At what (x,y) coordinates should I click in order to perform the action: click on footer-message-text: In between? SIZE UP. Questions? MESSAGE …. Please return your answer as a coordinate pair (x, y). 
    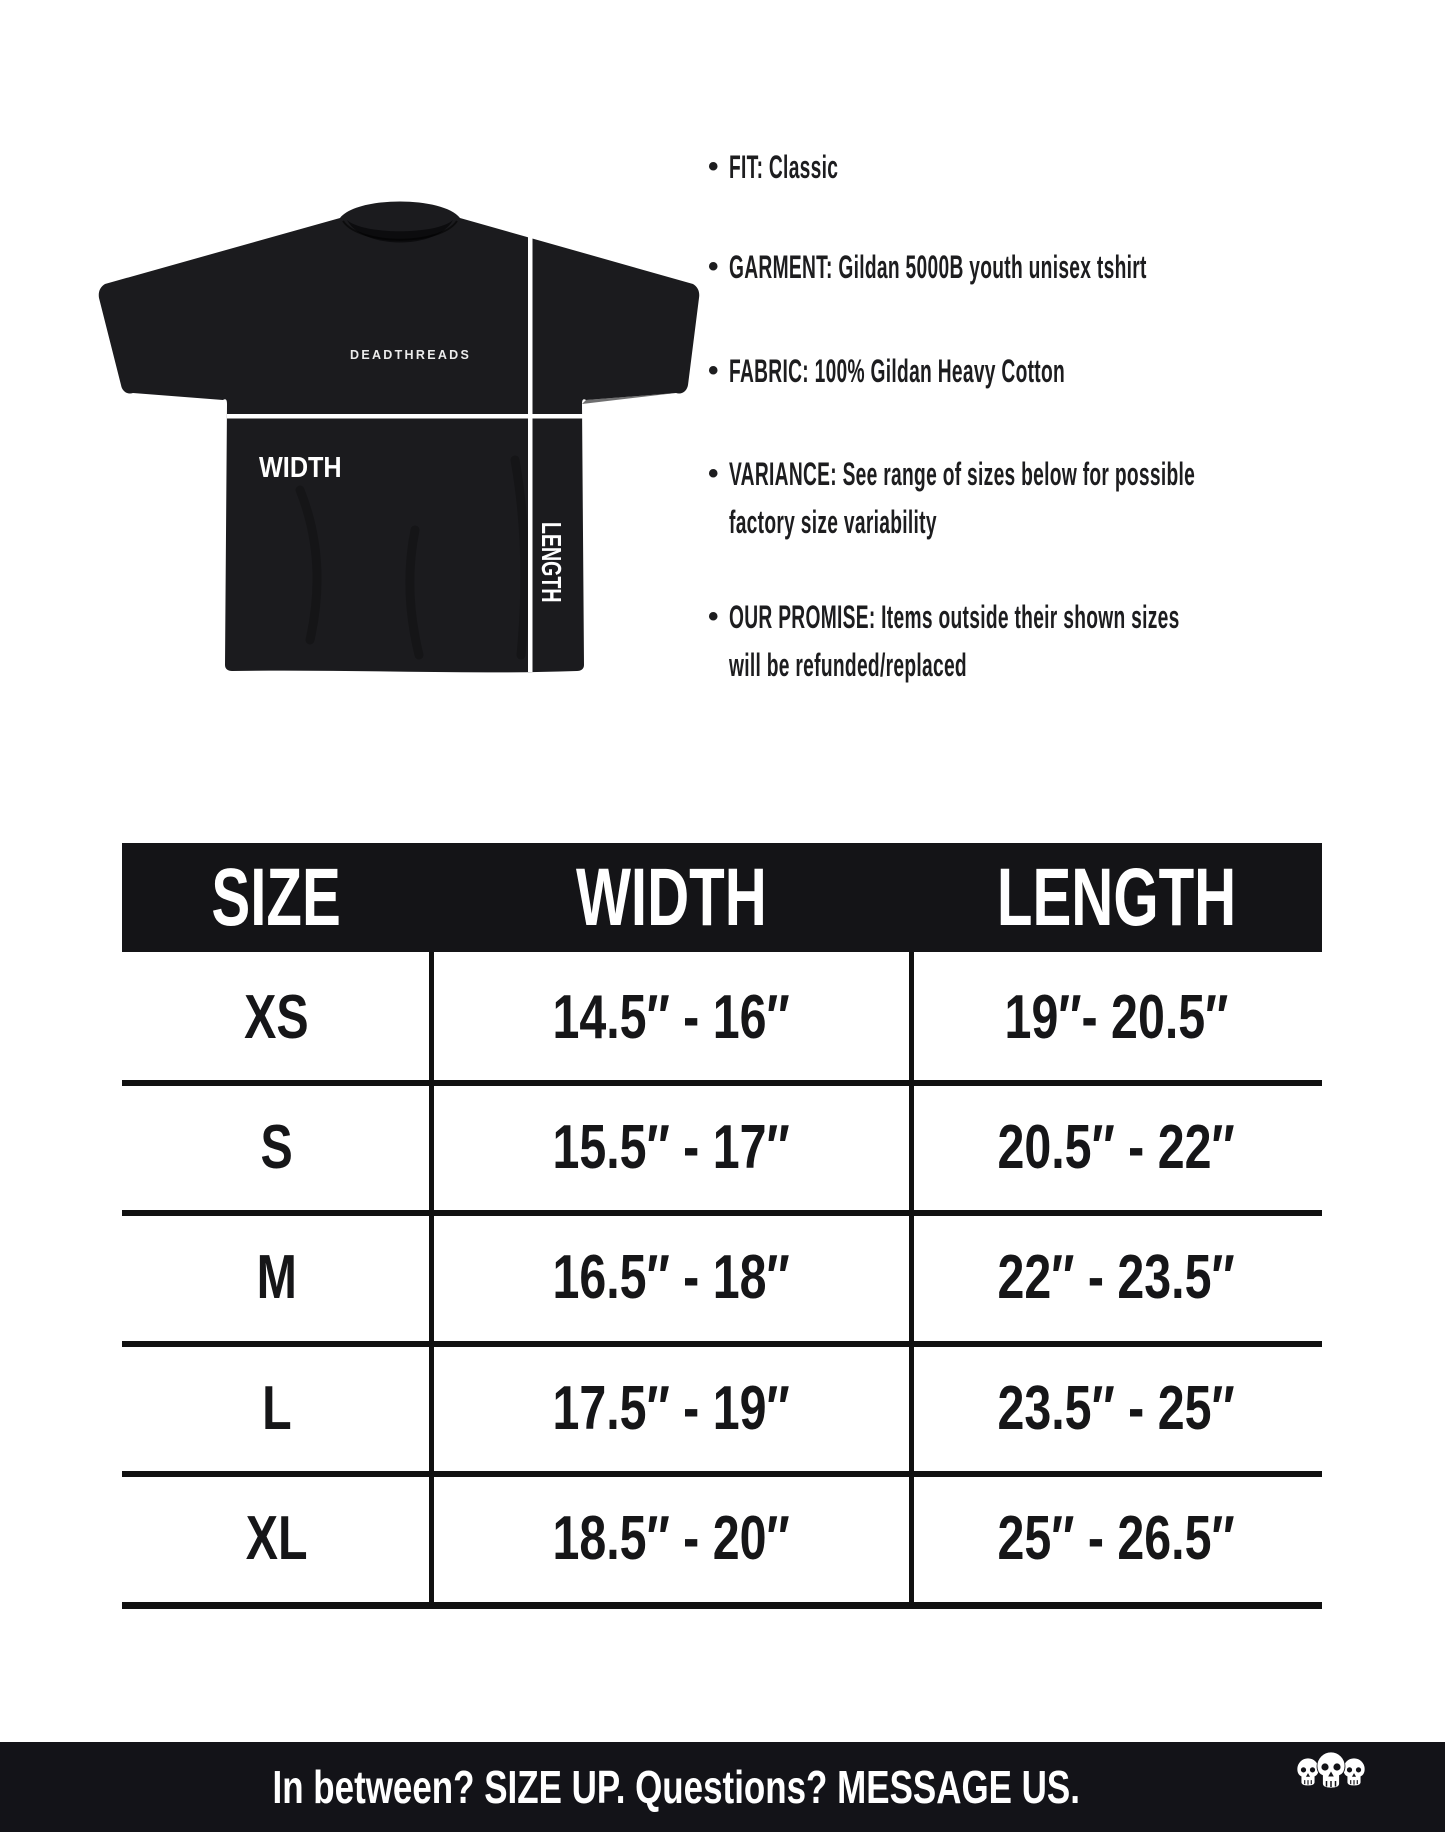
    Looking at the image, I should click on (676, 1787).